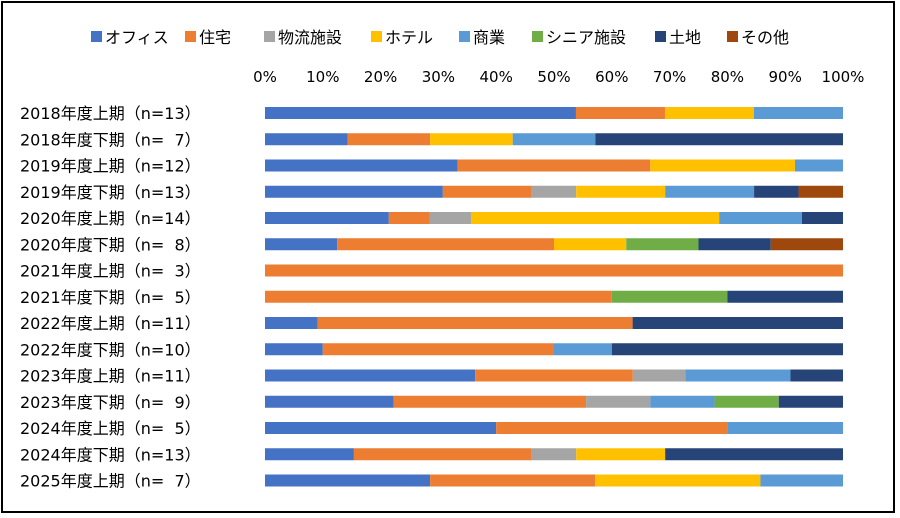 The width and height of the screenshot is (900, 518). I want to click on x-tick-label-0: 0%, so click(265, 77).